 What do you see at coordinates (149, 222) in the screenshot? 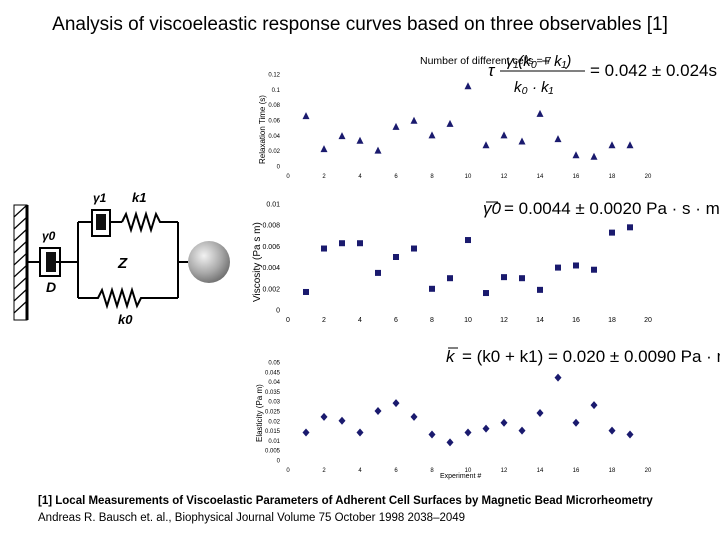
I see `spring-k1` at bounding box center [149, 222].